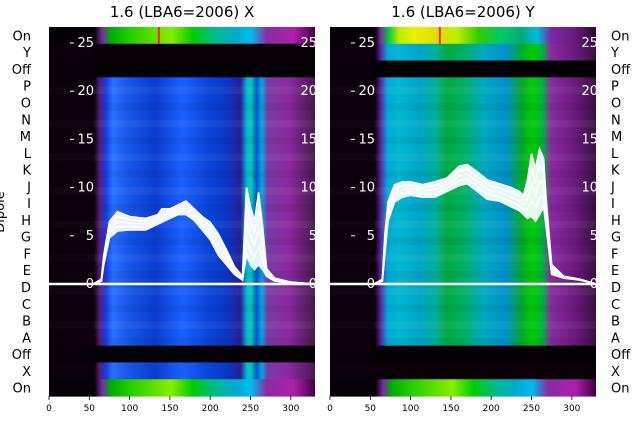 This screenshot has height=440, width=640. Describe the element at coordinates (616, 221) in the screenshot. I see `row-label-right: H` at that location.